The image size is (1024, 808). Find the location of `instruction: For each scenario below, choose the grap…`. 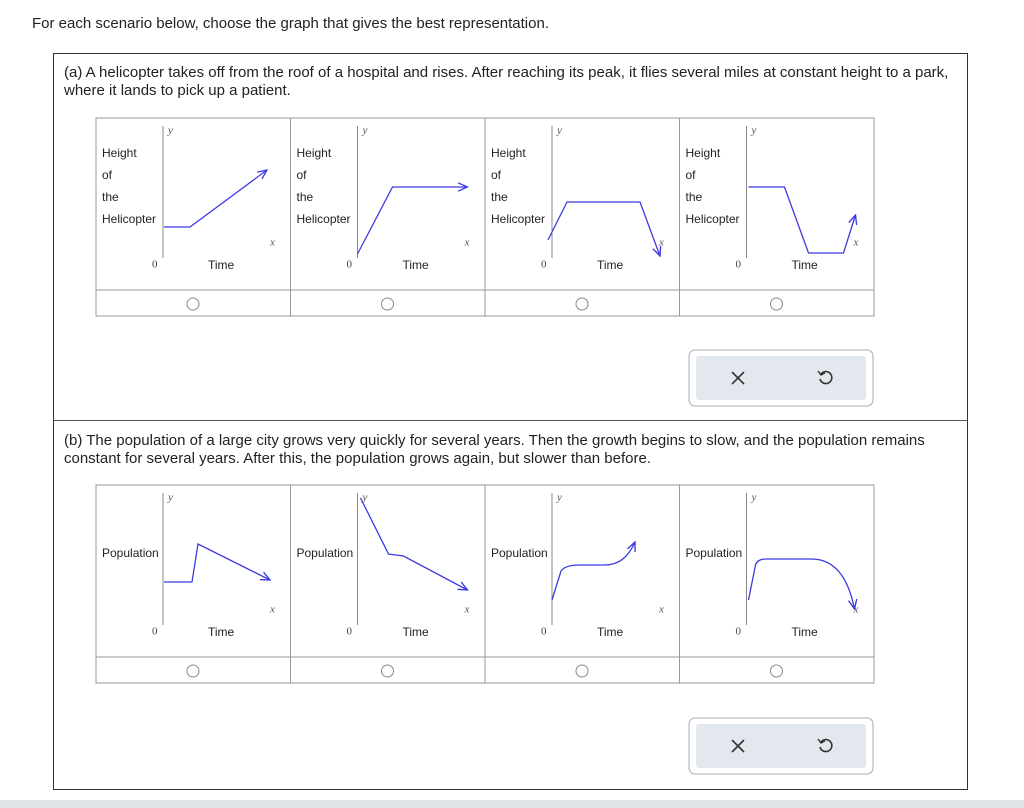

instruction: For each scenario below, choose the grap… is located at coordinates (290, 23).